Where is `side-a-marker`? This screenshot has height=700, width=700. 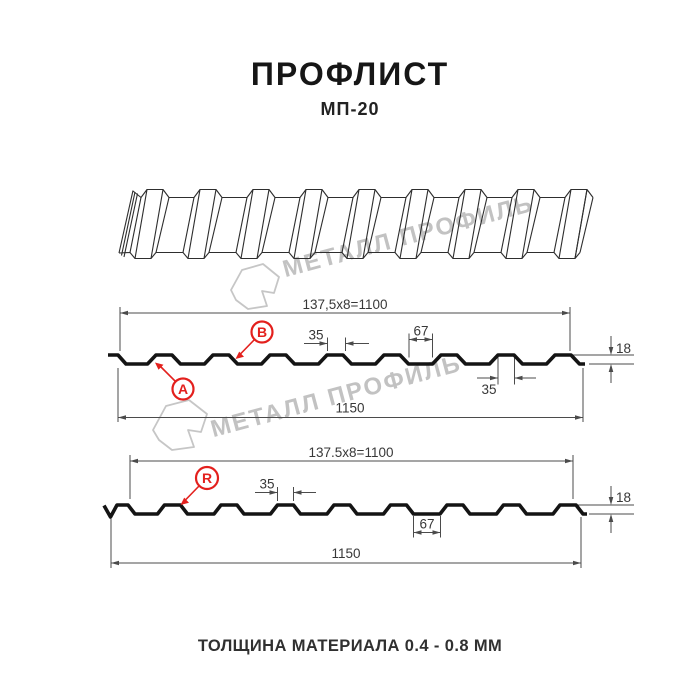
side-a-marker is located at coordinates (183, 389).